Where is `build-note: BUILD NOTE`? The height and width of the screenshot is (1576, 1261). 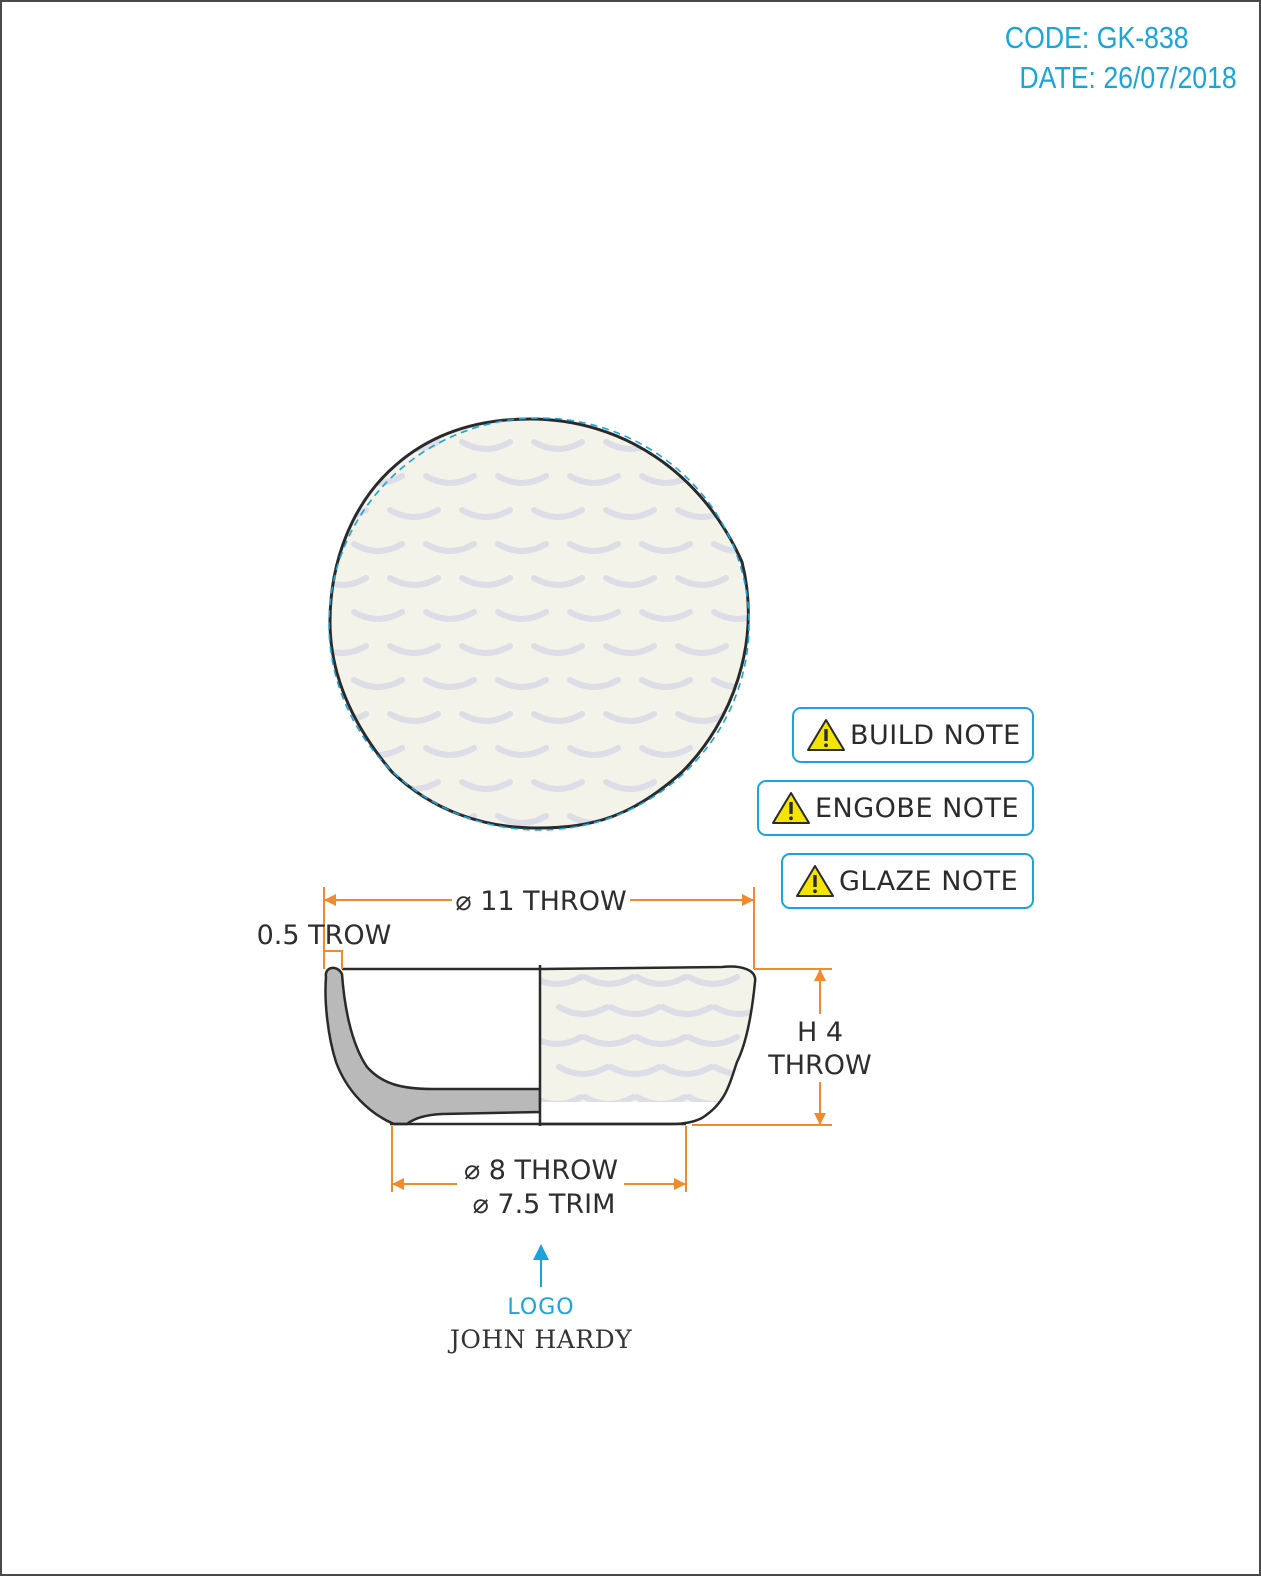 build-note: BUILD NOTE is located at coordinates (913, 735).